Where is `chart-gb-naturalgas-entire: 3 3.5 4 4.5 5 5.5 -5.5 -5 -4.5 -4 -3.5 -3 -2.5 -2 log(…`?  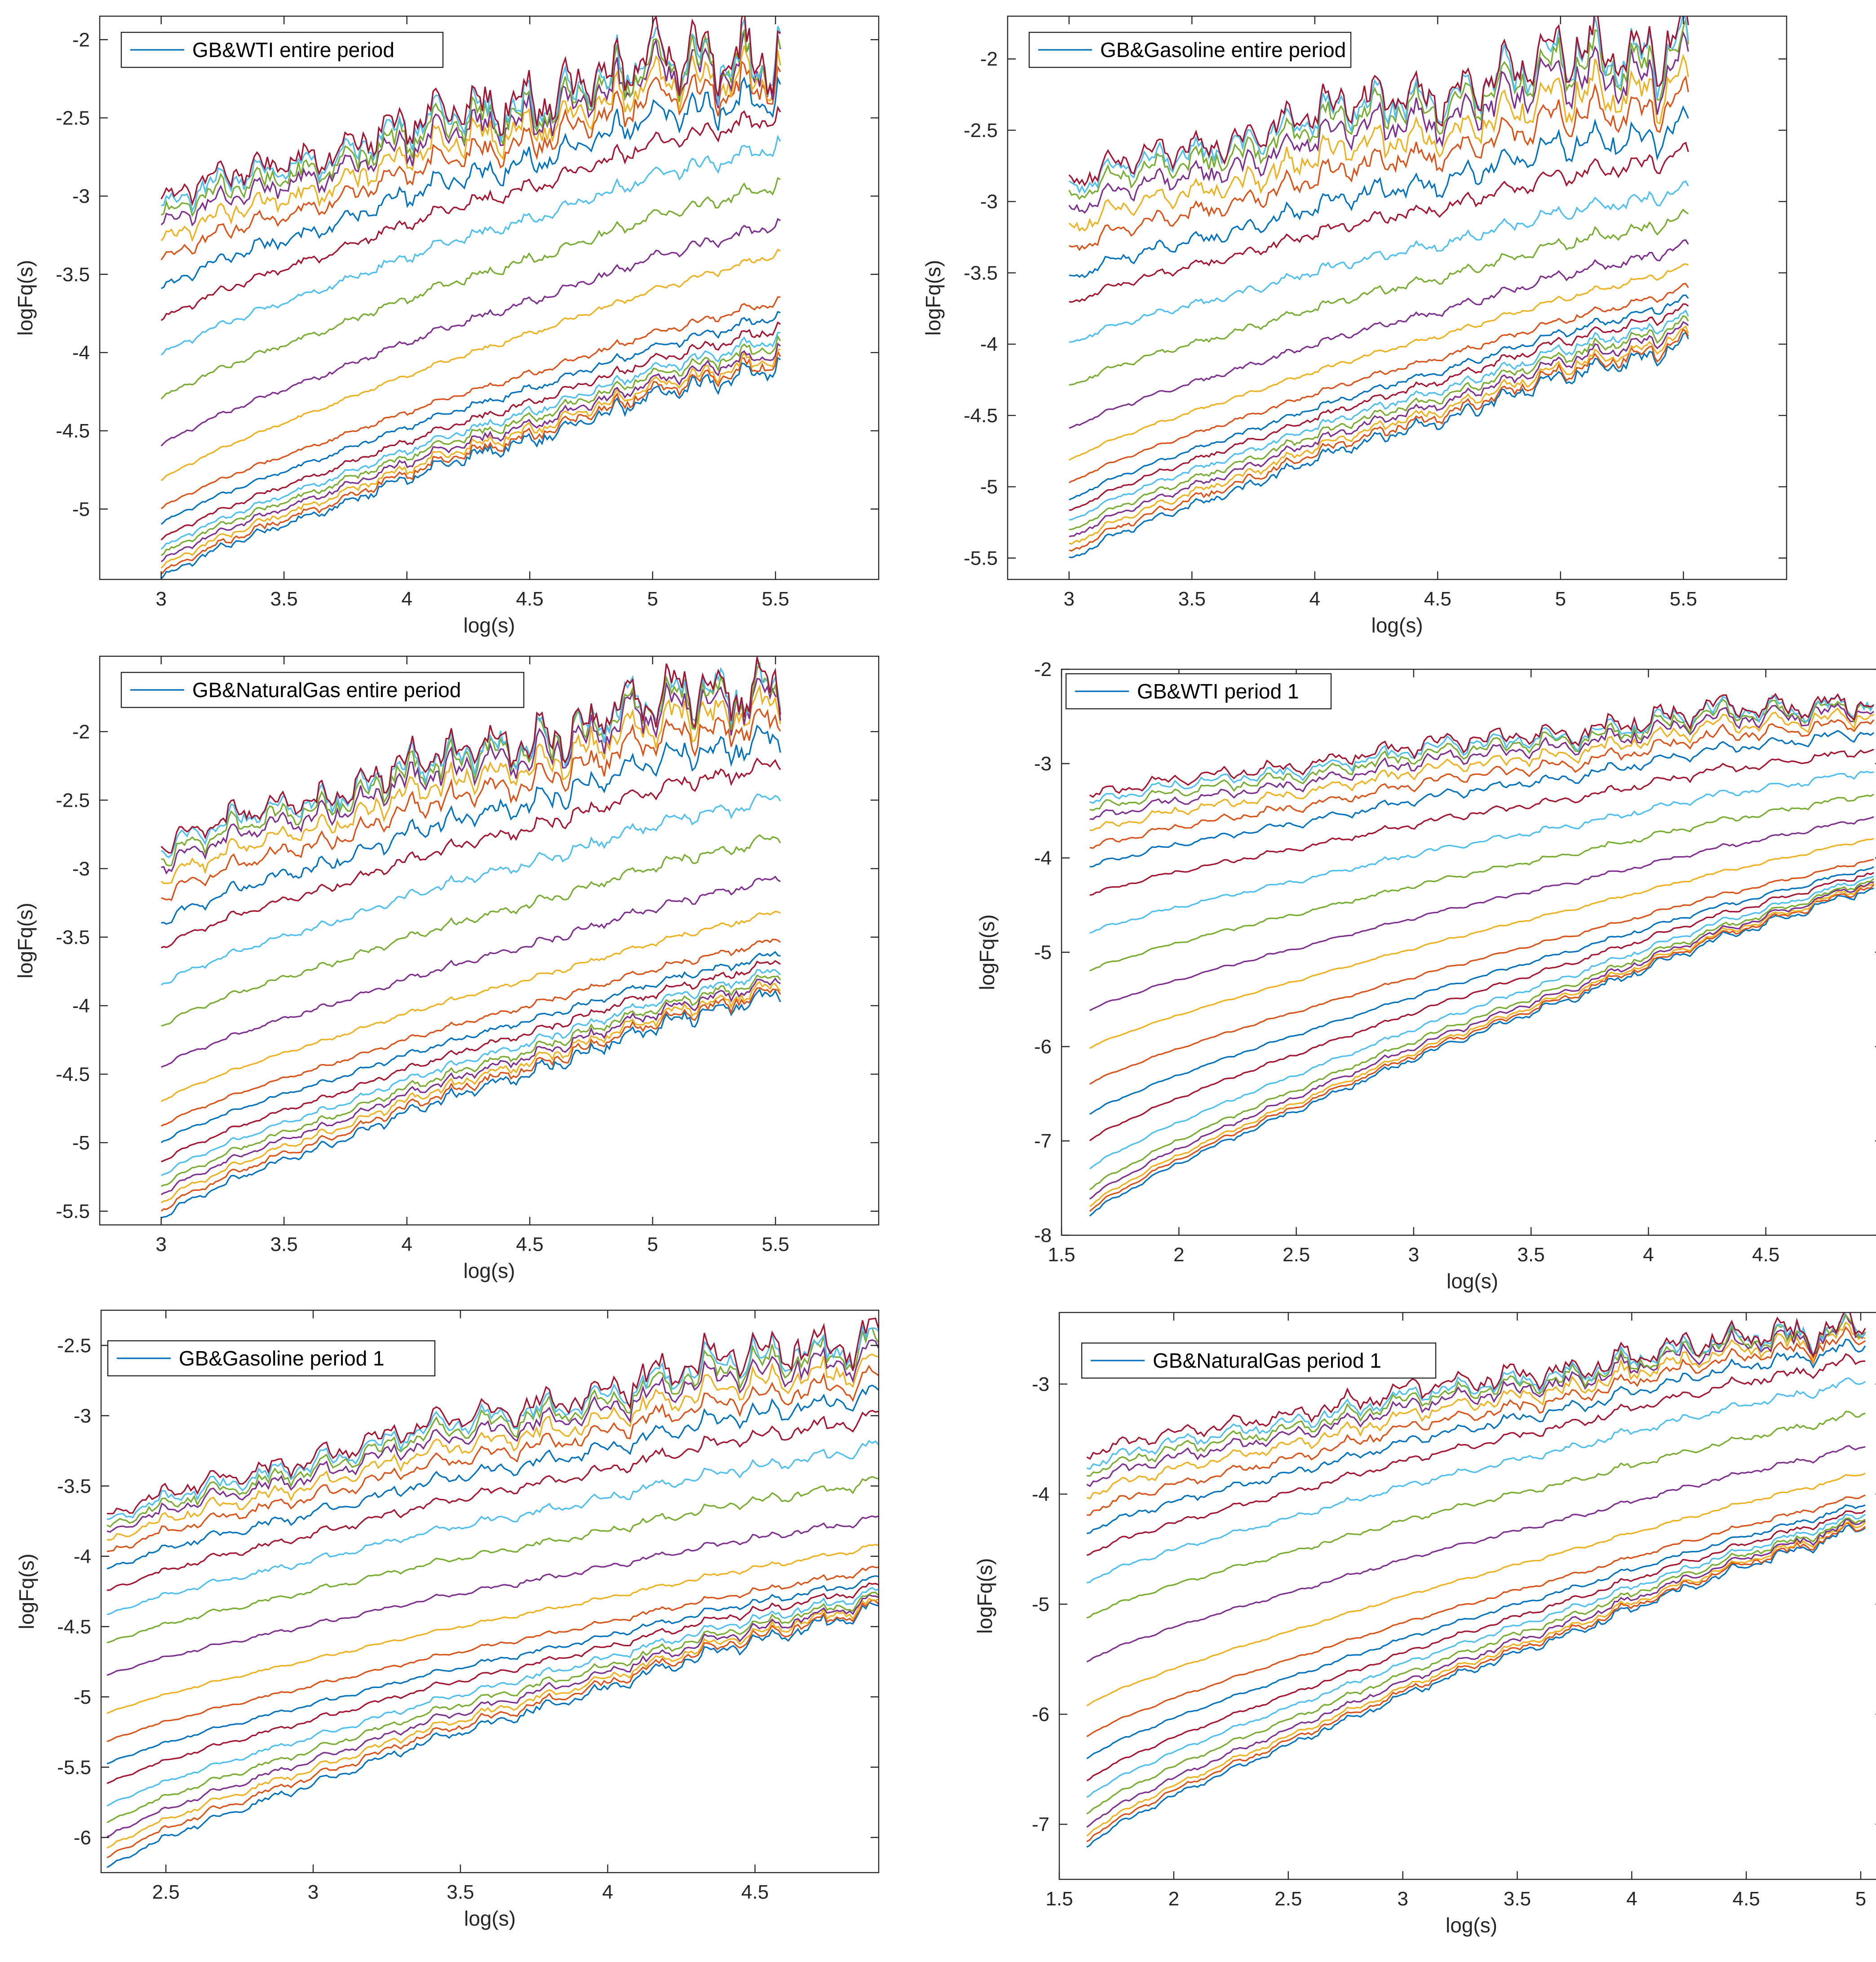
chart-gb-naturalgas-entire: 3 3.5 4 4.5 5 5.5 -5.5 -5 -4.5 -4 -3.5 -3 -2.5 -2 log(… is located at coordinates (447, 968).